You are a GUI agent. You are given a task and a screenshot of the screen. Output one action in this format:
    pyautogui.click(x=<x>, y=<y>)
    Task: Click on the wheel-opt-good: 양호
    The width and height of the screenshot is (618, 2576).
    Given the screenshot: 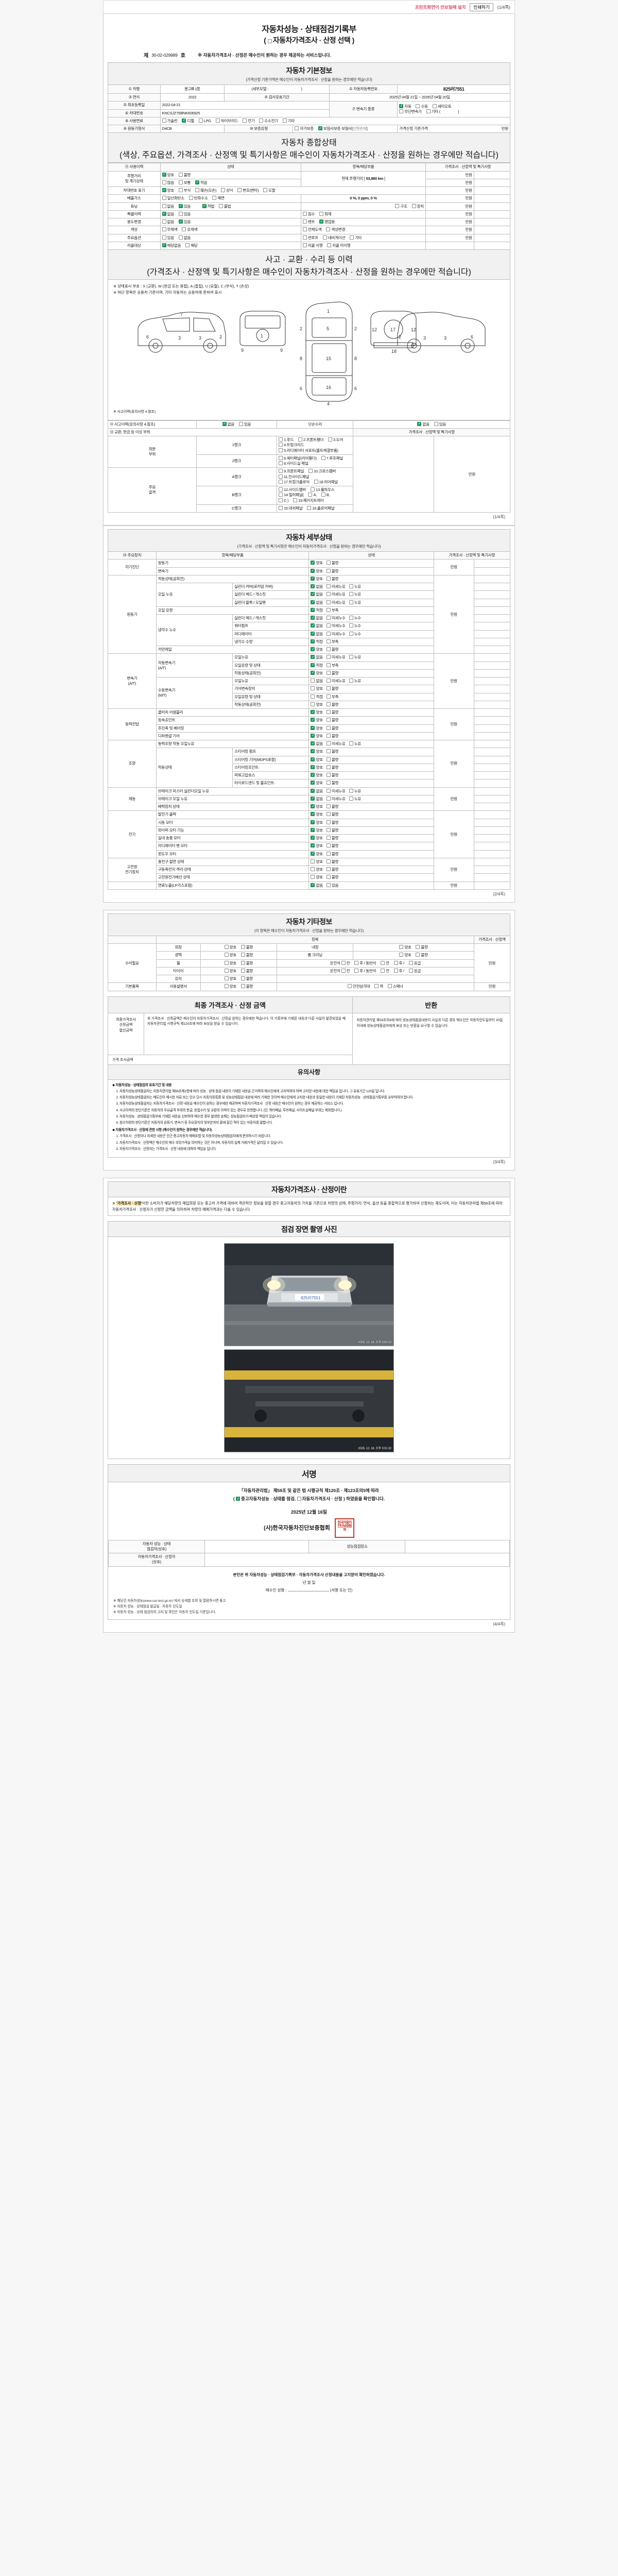 What is the action you would take?
    pyautogui.click(x=230, y=963)
    